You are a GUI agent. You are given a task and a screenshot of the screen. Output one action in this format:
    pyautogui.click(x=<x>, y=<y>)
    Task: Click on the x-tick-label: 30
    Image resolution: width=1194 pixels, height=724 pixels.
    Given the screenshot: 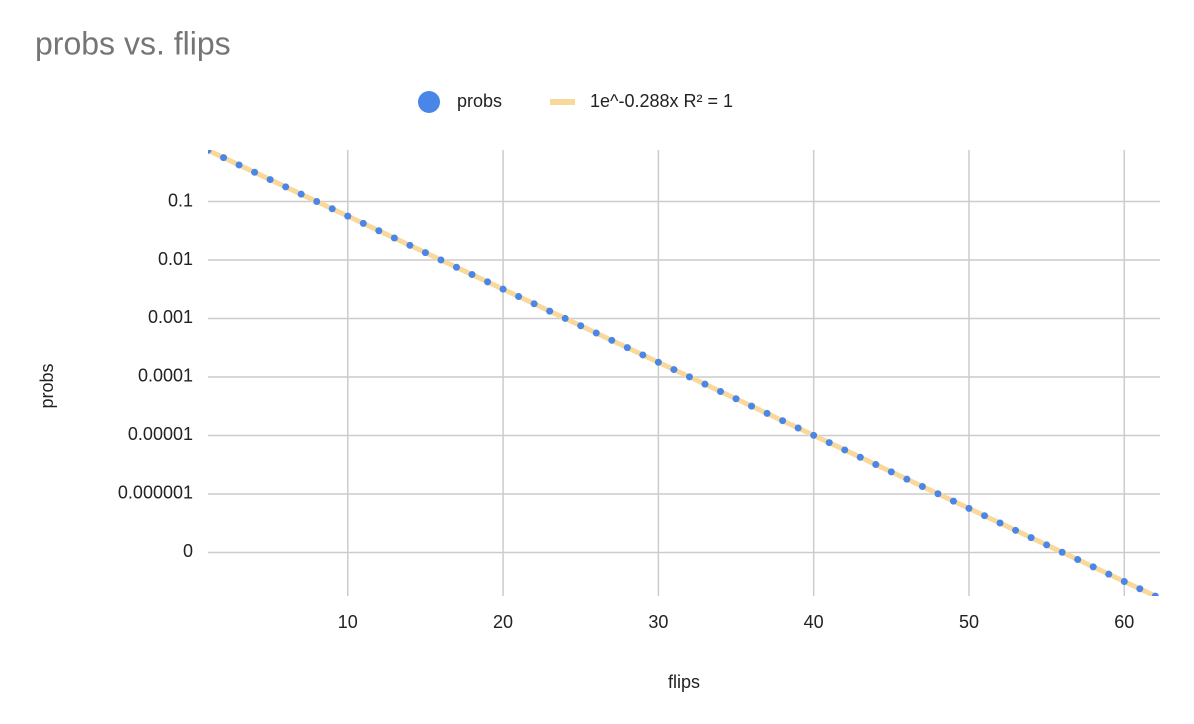 What is the action you would take?
    pyautogui.click(x=658, y=622)
    